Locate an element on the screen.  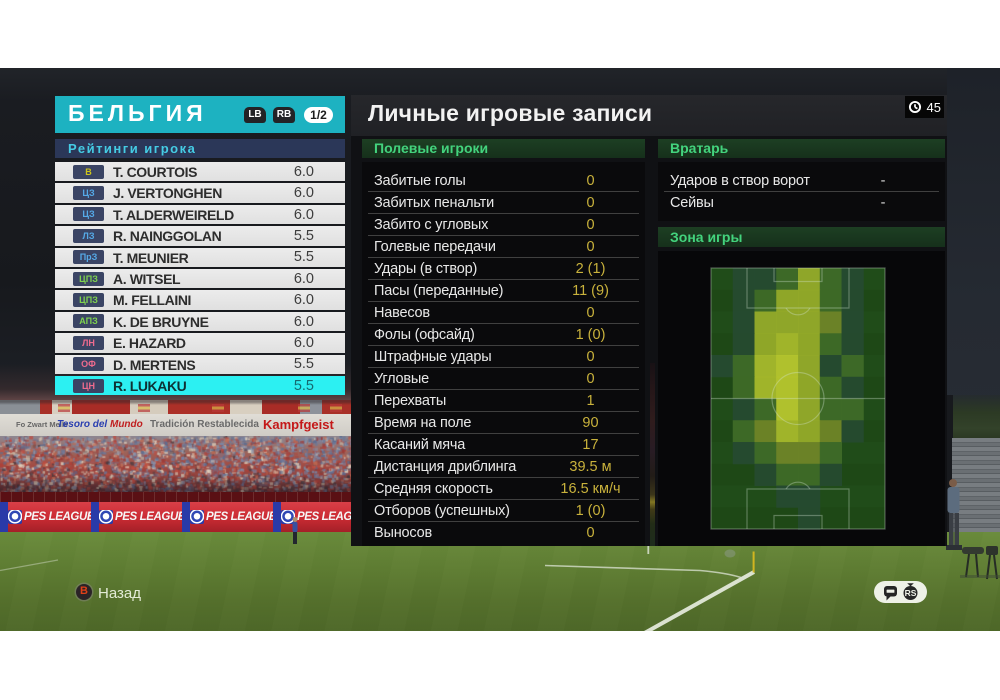
svg-text: RS is located at coordinates (911, 593).